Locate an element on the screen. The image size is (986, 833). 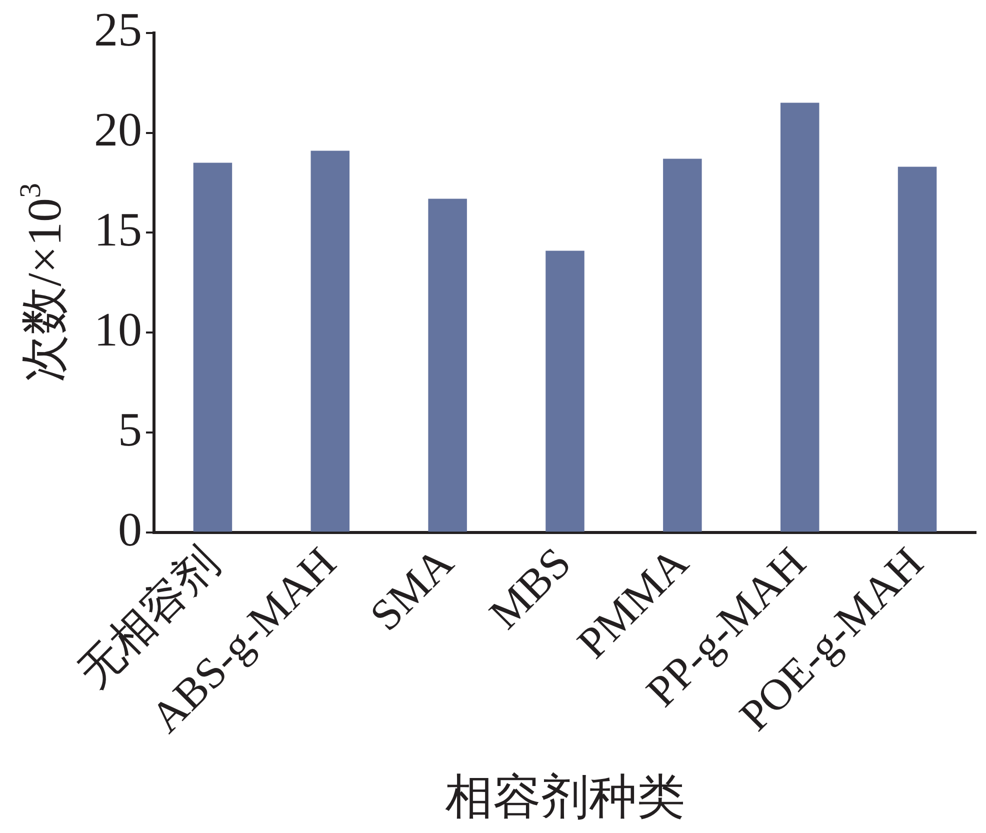
y-tick-label: 10 is located at coordinates (118, 329).